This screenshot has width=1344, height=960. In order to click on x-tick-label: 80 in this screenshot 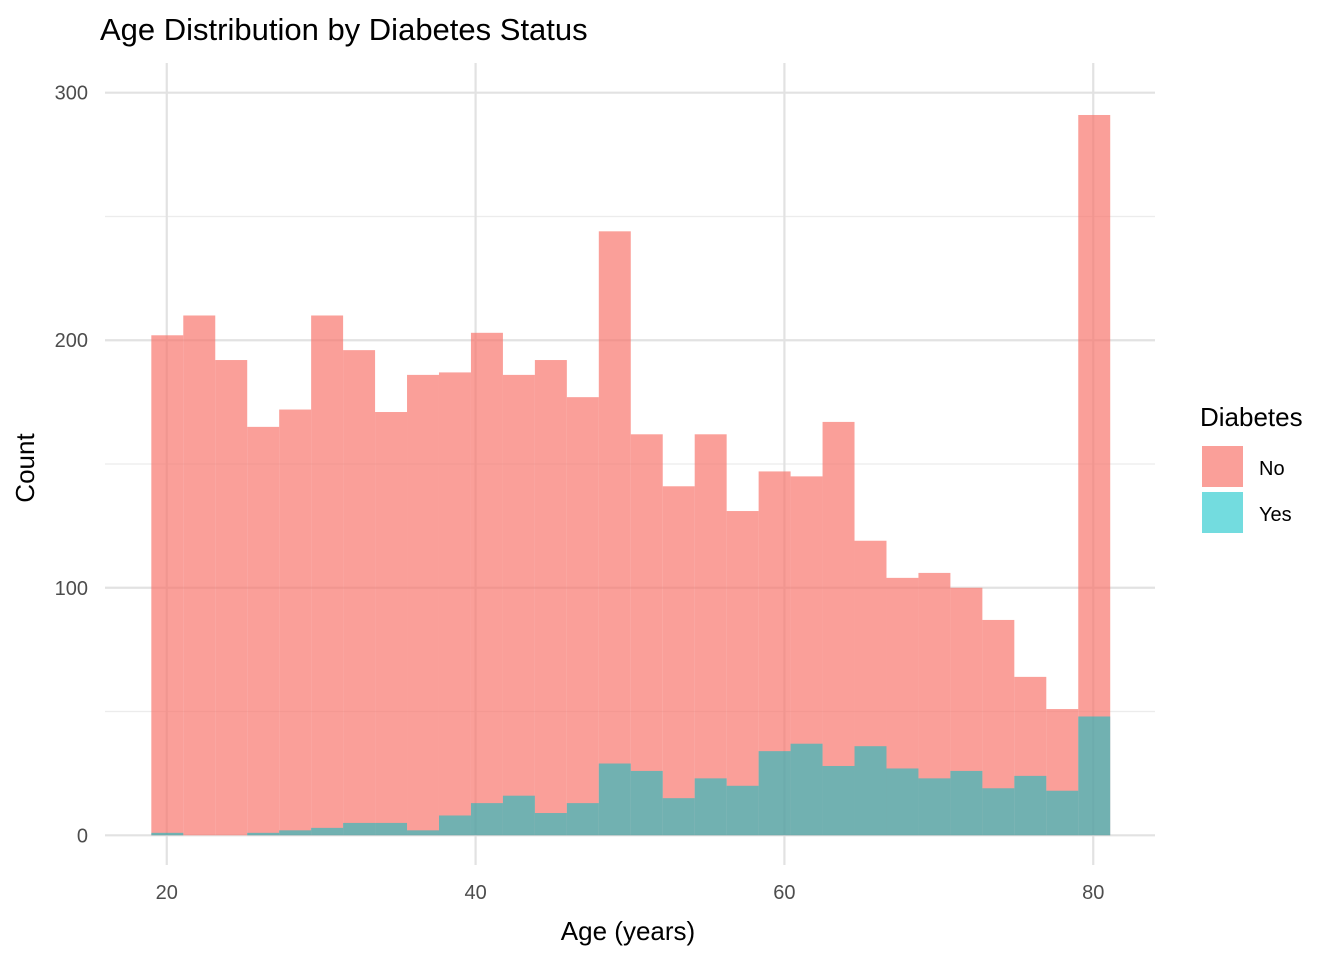, I will do `click(1093, 893)`.